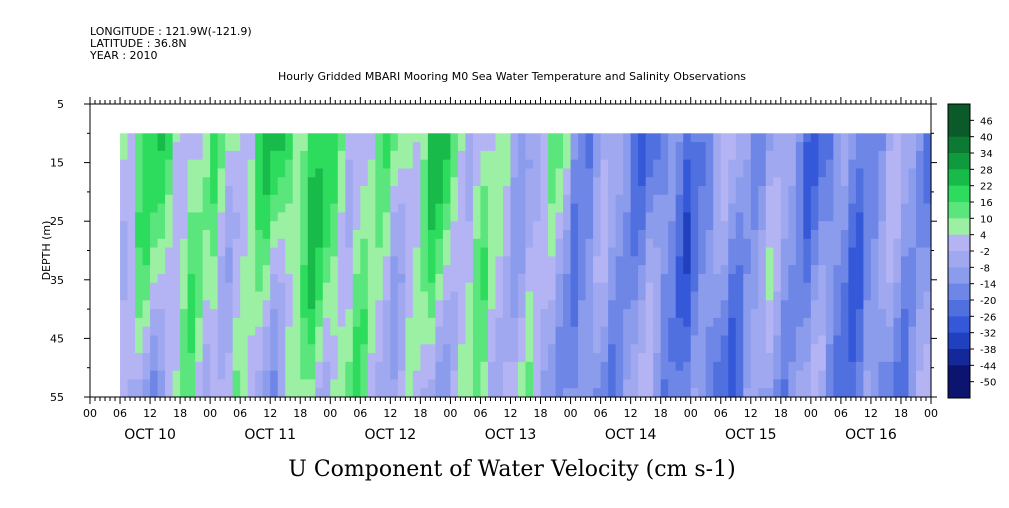 This screenshot has width=1009, height=508. What do you see at coordinates (871, 413) in the screenshot?
I see `x-tick-label: 12` at bounding box center [871, 413].